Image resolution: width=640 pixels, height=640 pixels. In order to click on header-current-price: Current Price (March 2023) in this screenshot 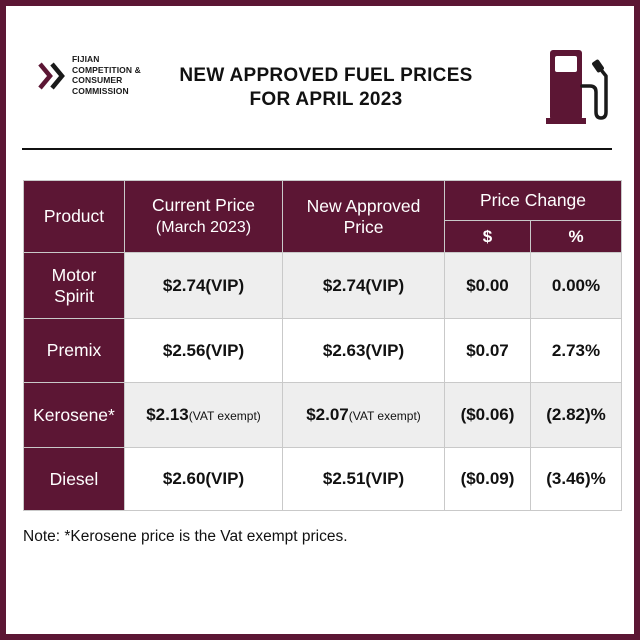, I will do `click(203, 216)`.